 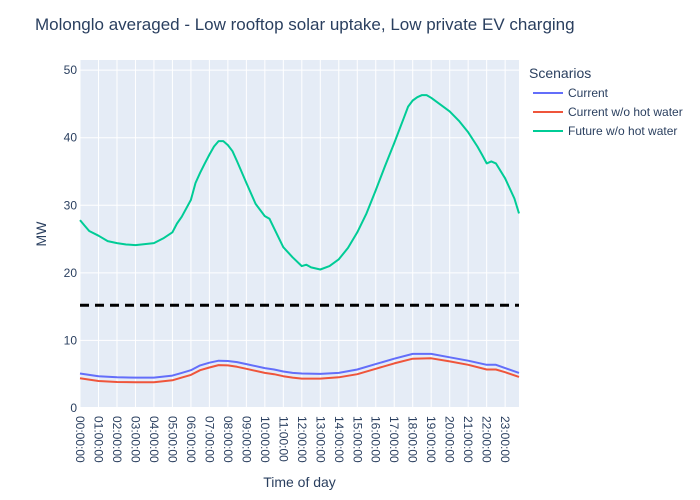 I want to click on x-tick-label: 03:00:00, so click(x=135, y=439).